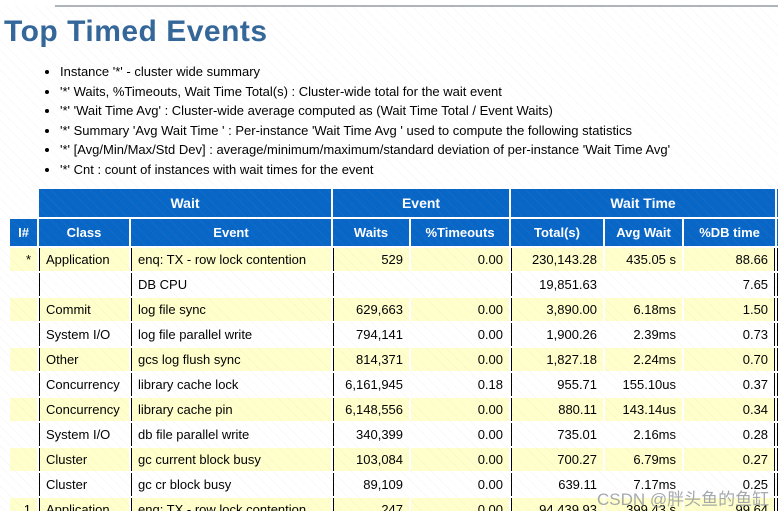 The width and height of the screenshot is (778, 511). I want to click on cell-waits: 247, so click(371, 504).